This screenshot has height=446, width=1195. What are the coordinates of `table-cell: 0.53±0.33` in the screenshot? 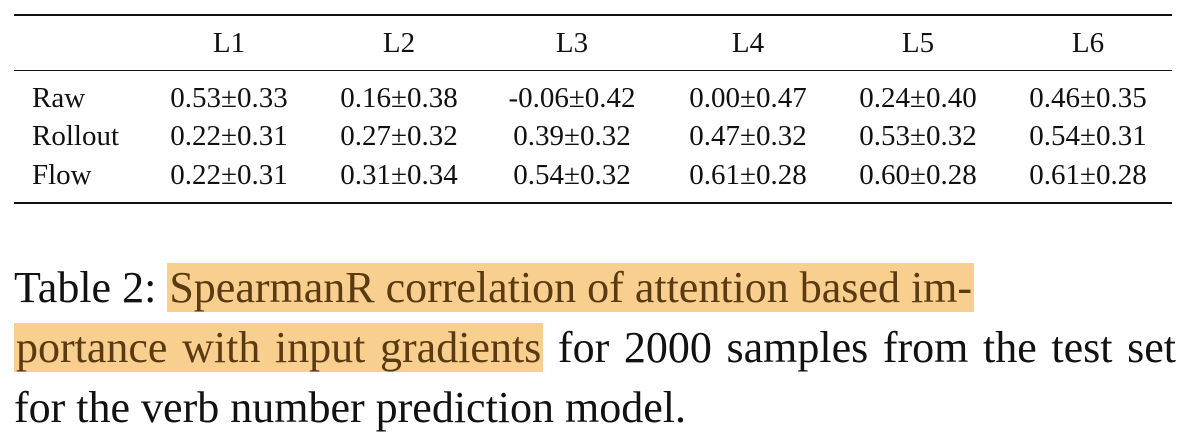 It's located at (229, 98).